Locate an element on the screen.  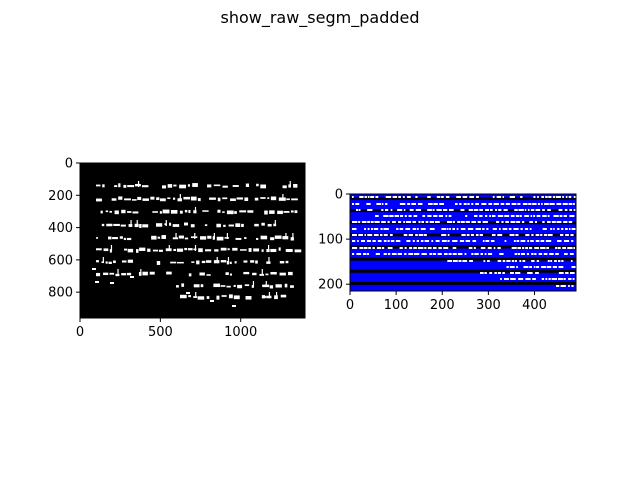
right-ytick-label: 200 is located at coordinates (330, 285).